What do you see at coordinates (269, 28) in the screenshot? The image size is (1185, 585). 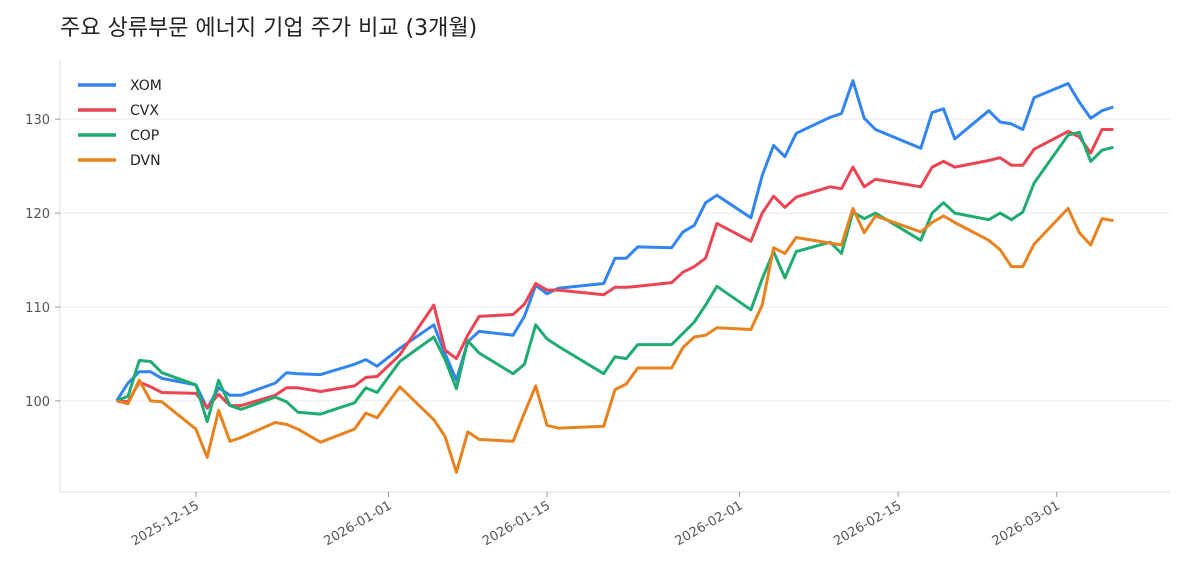 I see `chart-title: 주요 상류부문 에너지 기업 주가 비교 (3개월)` at bounding box center [269, 28].